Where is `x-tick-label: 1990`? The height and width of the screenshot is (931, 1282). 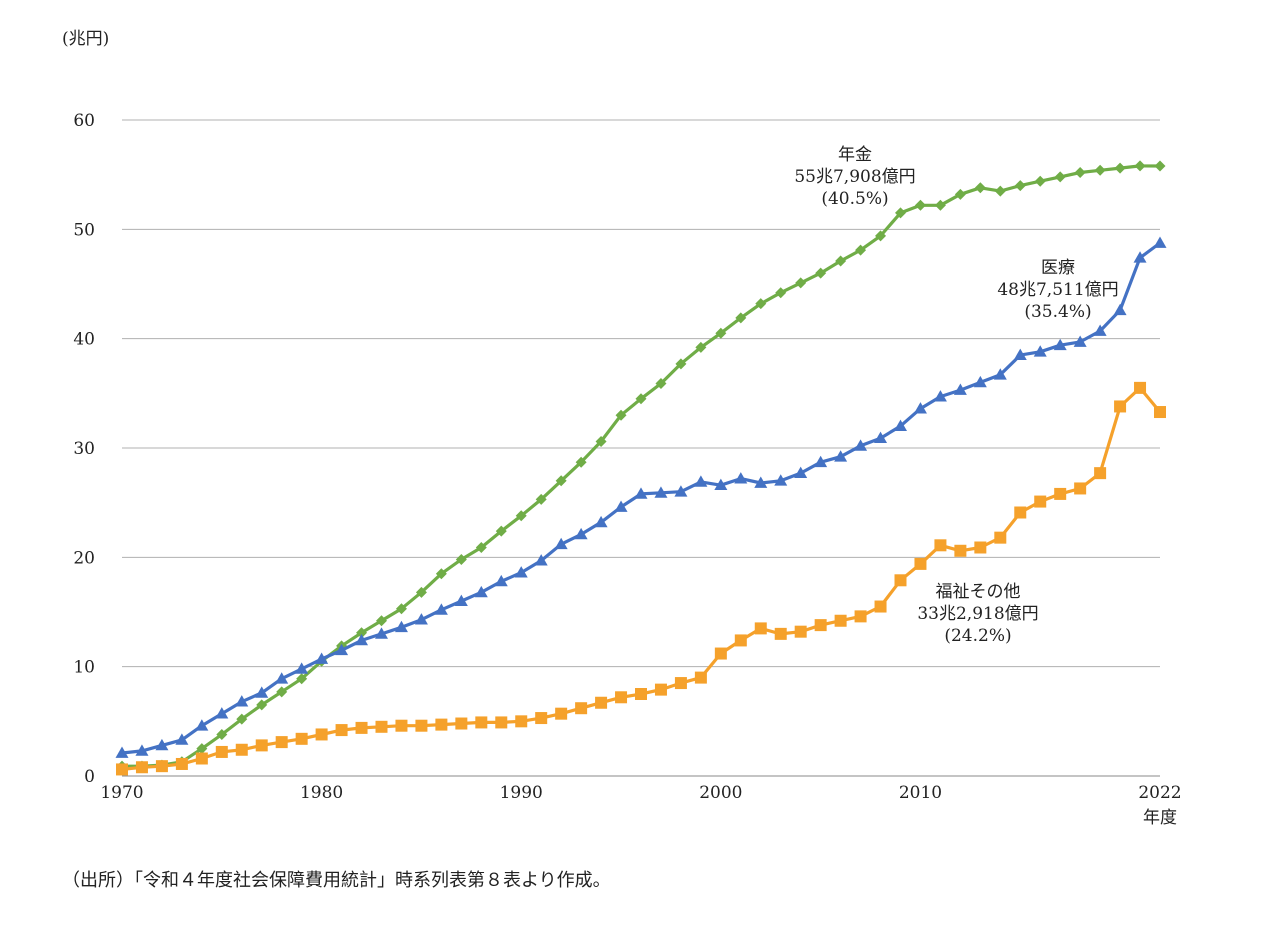
x-tick-label: 1990 is located at coordinates (521, 793).